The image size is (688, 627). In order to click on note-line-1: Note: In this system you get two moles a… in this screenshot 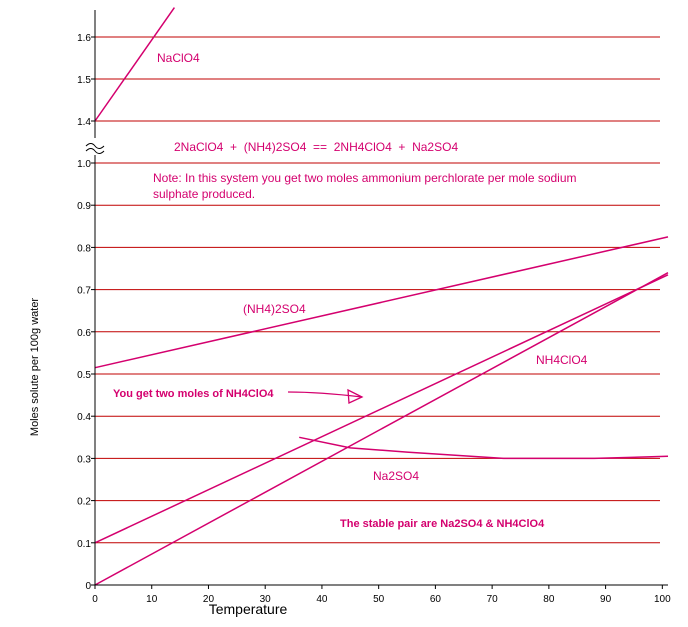, I will do `click(365, 178)`.